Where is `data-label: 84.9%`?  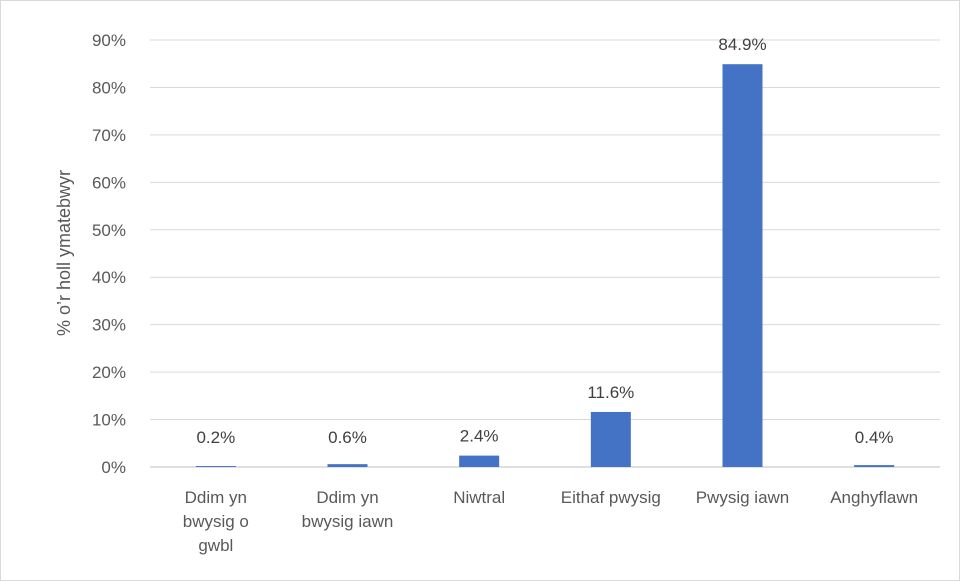
data-label: 84.9% is located at coordinates (742, 44).